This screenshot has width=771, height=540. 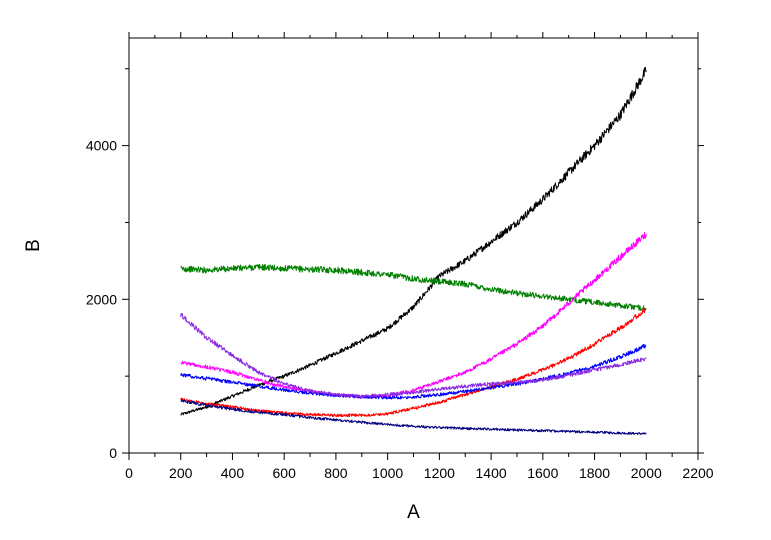 I want to click on x-tick-label: 200, so click(x=181, y=473).